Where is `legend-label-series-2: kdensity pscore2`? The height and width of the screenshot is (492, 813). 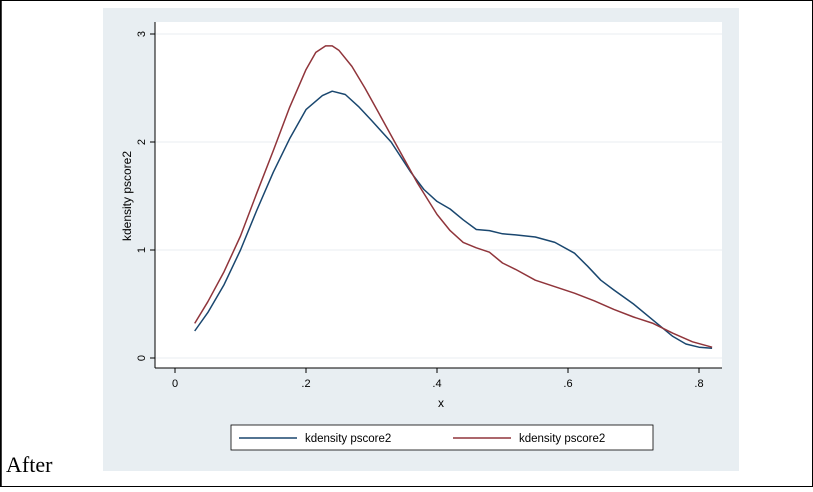 legend-label-series-2: kdensity pscore2 is located at coordinates (562, 439).